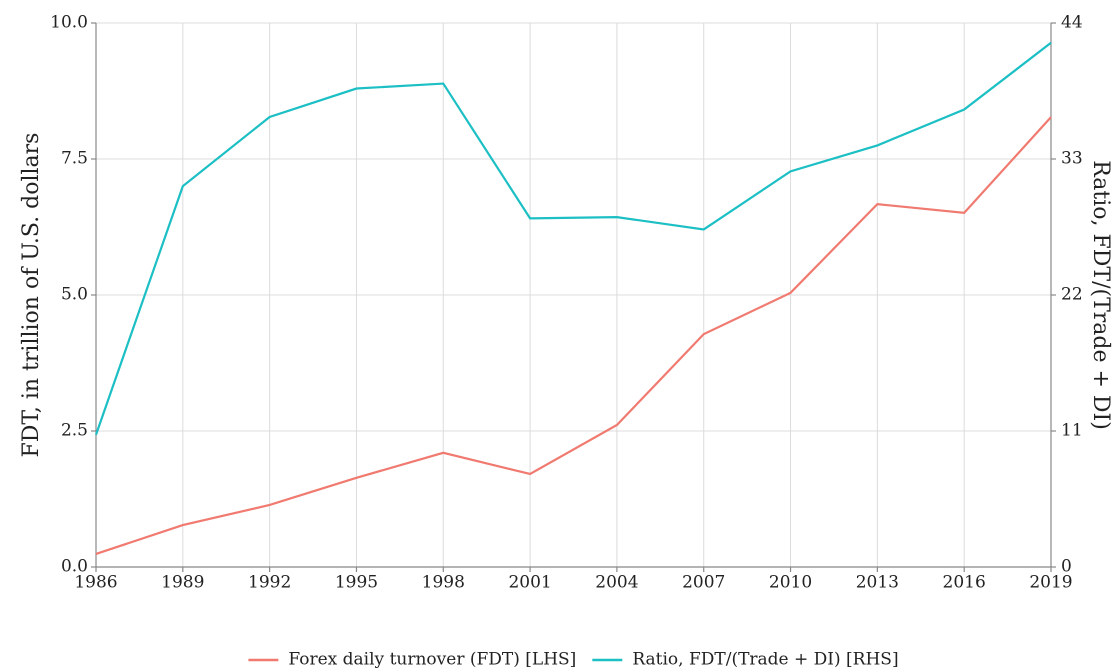  What do you see at coordinates (1072, 295) in the screenshot?
I see `y2-tick-label: 22` at bounding box center [1072, 295].